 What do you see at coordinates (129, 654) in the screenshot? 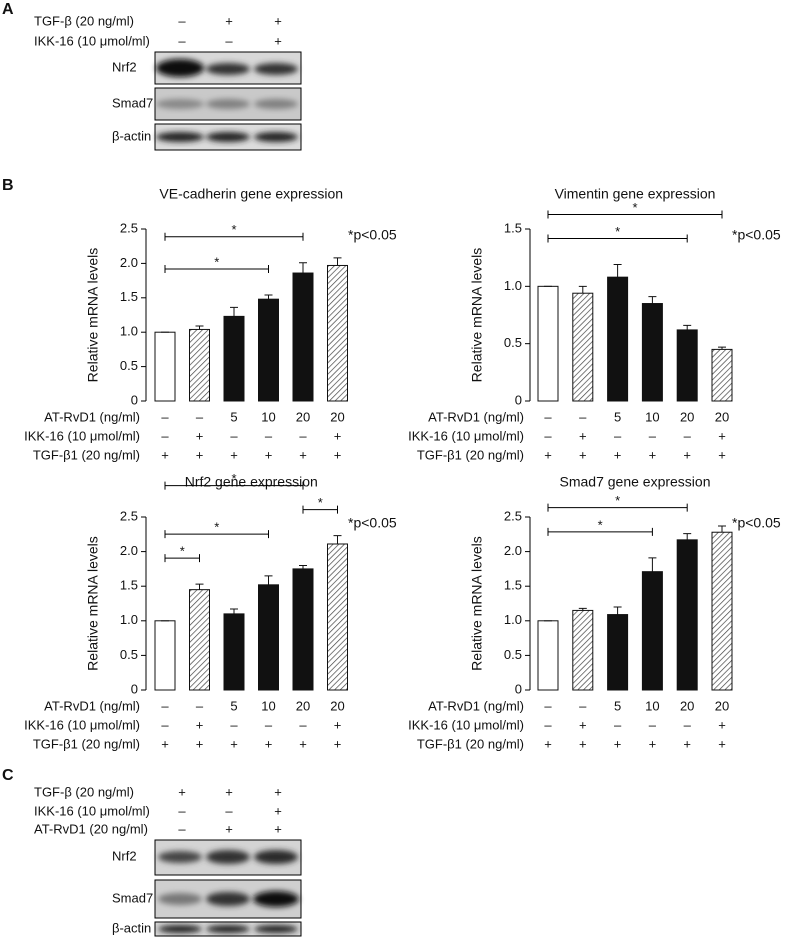
I see `y-tick-label: 0.5` at bounding box center [129, 654].